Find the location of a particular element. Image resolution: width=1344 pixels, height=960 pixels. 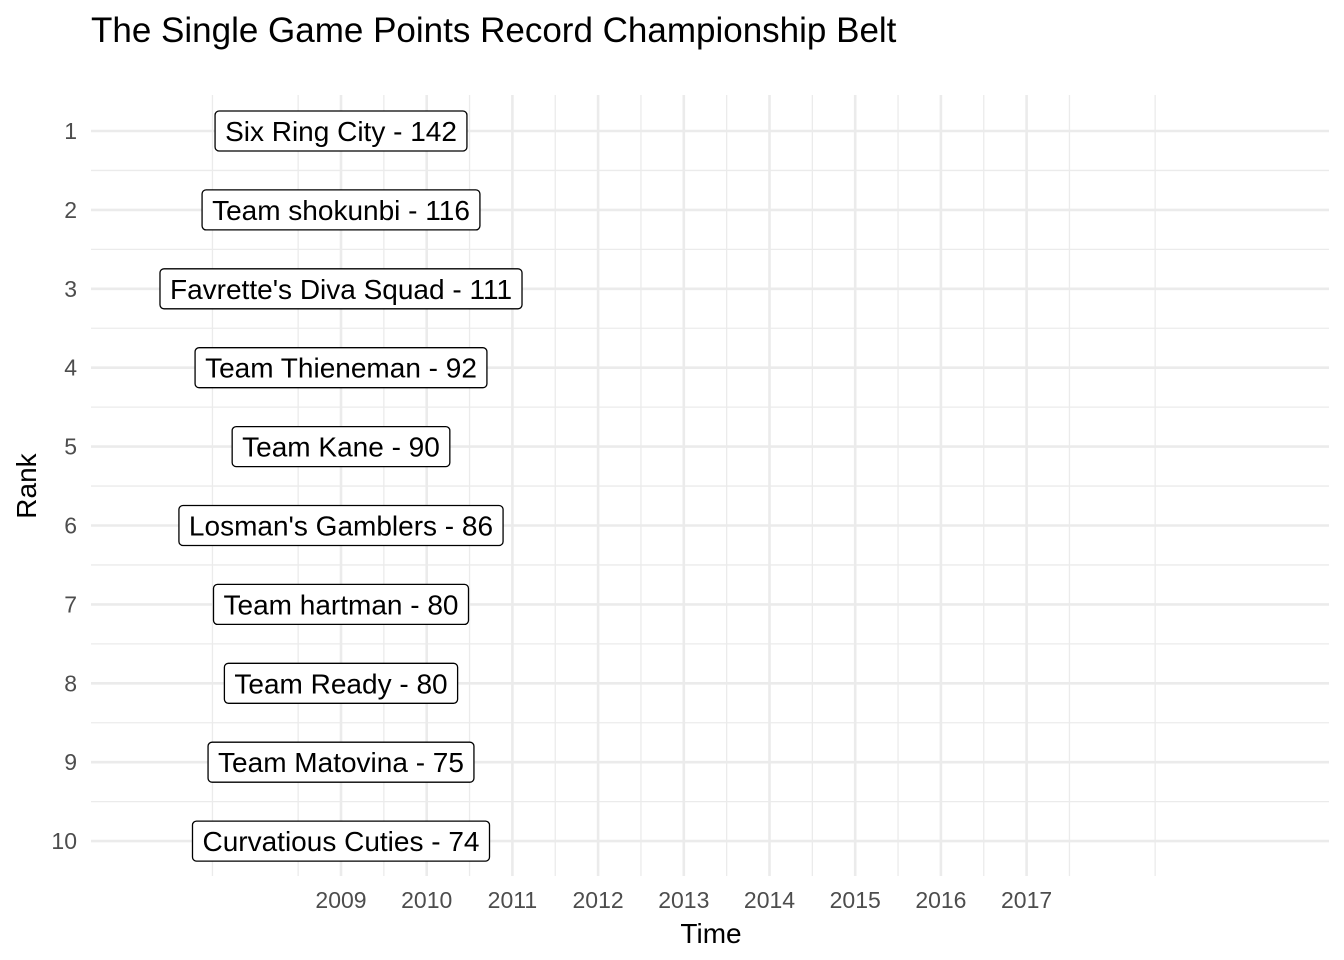

data-label: Team Ready - 80 is located at coordinates (341, 683).